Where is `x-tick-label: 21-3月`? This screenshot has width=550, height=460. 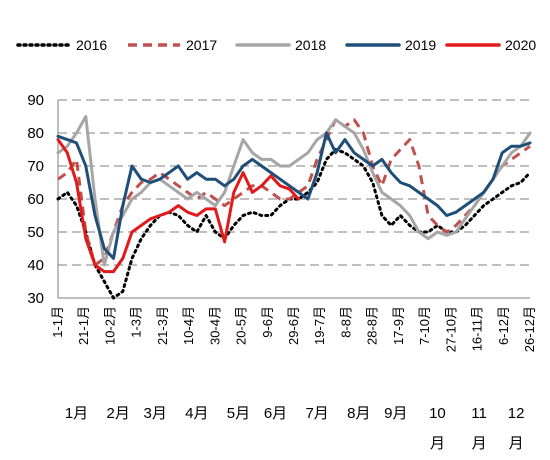 x-tick-label: 21-3月 is located at coordinates (162, 325).